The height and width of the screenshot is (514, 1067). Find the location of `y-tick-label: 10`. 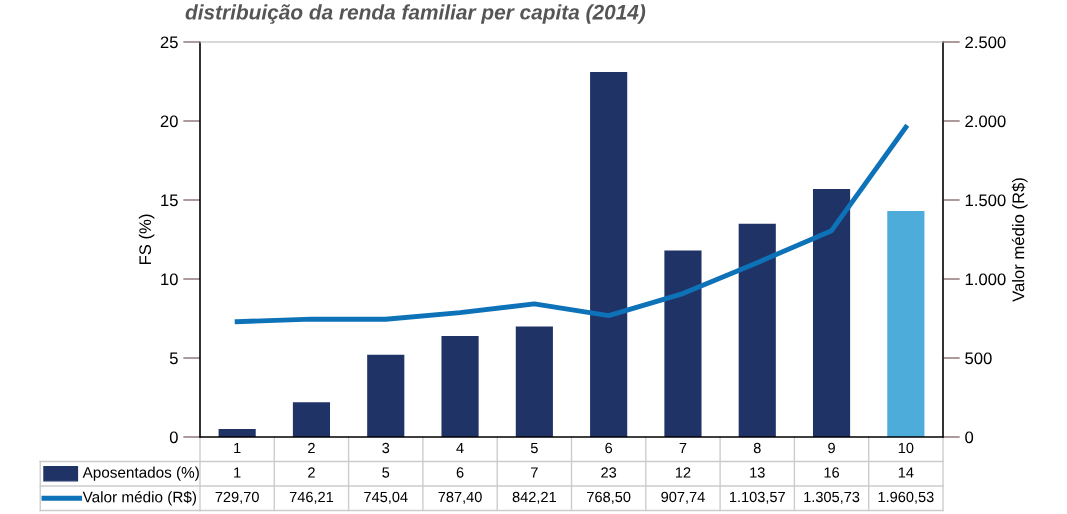

y-tick-label: 10 is located at coordinates (169, 279).